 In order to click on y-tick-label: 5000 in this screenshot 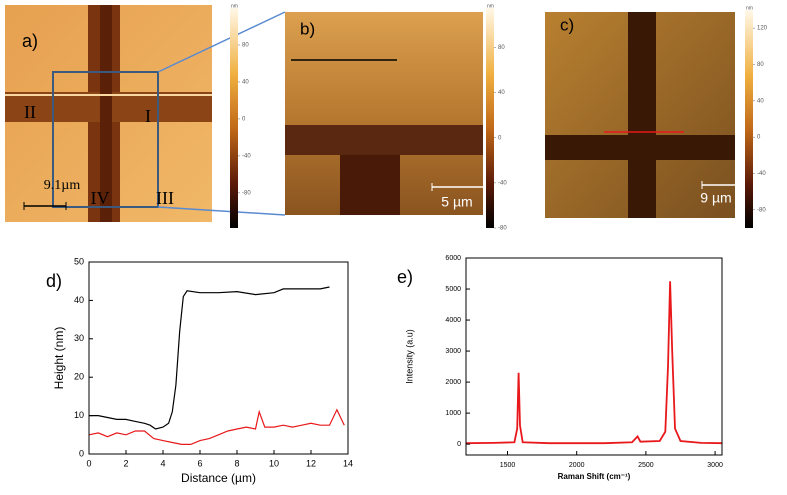, I will do `click(453, 289)`.